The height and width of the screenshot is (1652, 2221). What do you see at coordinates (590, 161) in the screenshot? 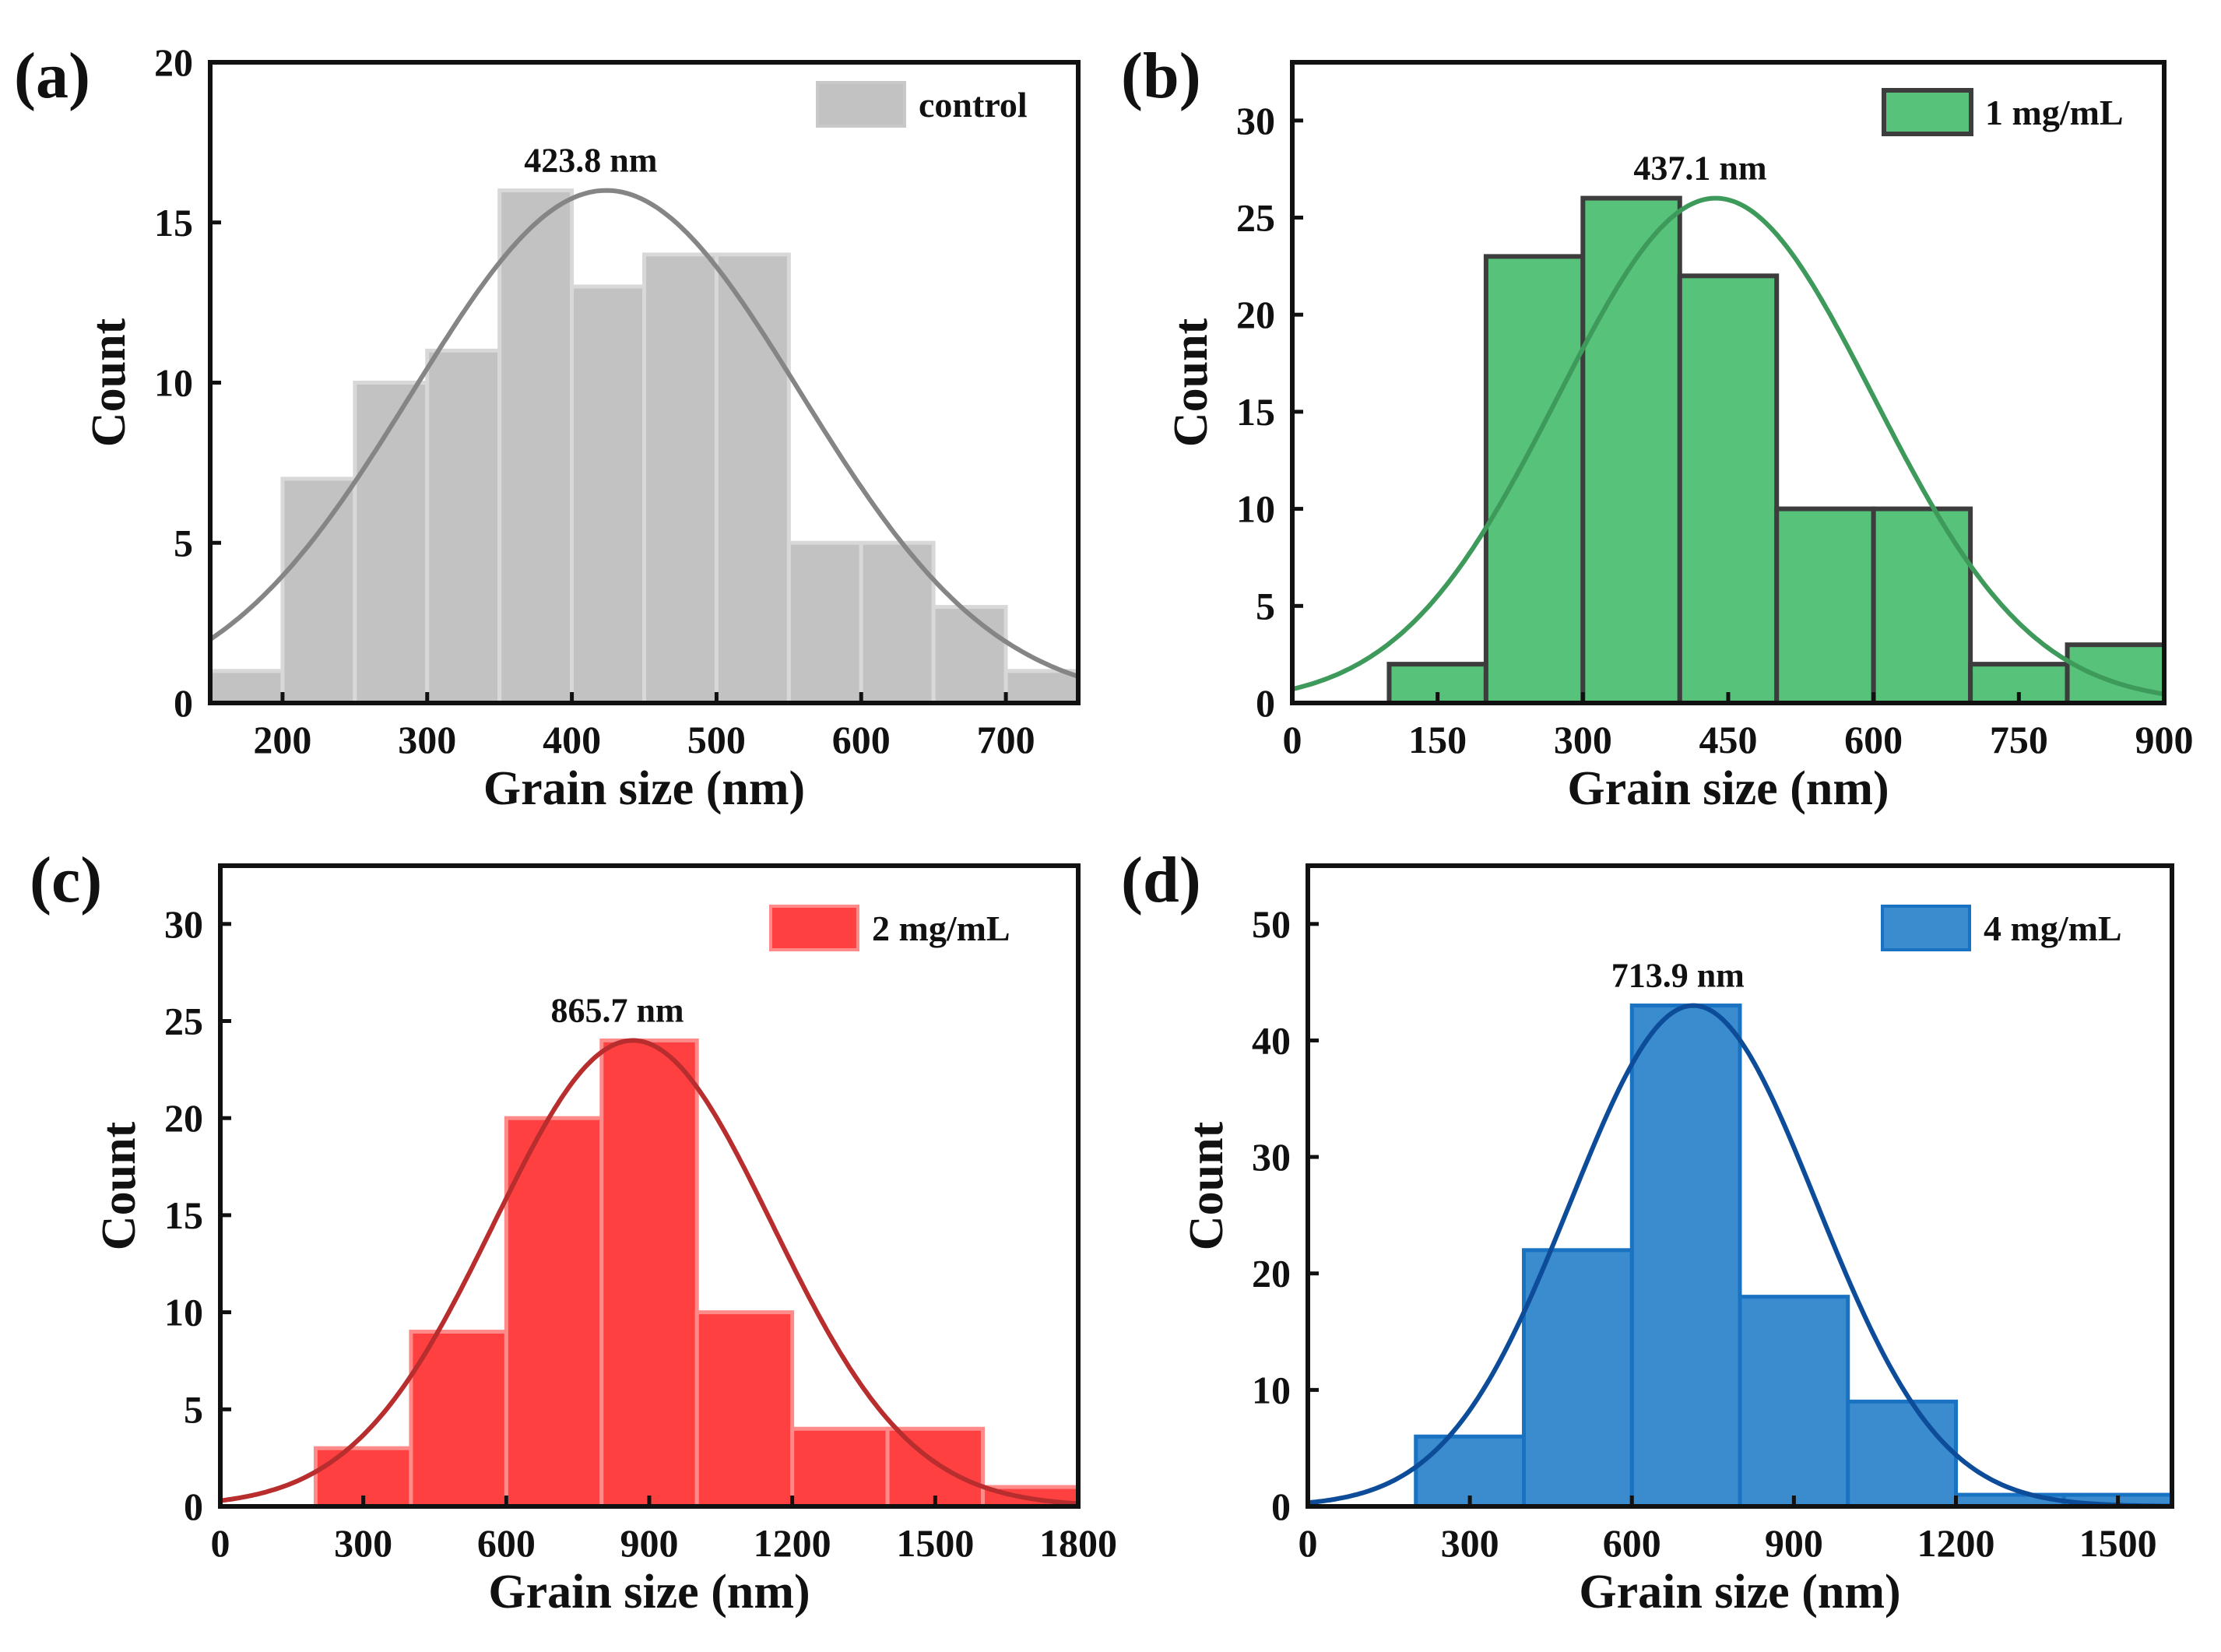
I see `peak-label: 423.8 nm` at bounding box center [590, 161].